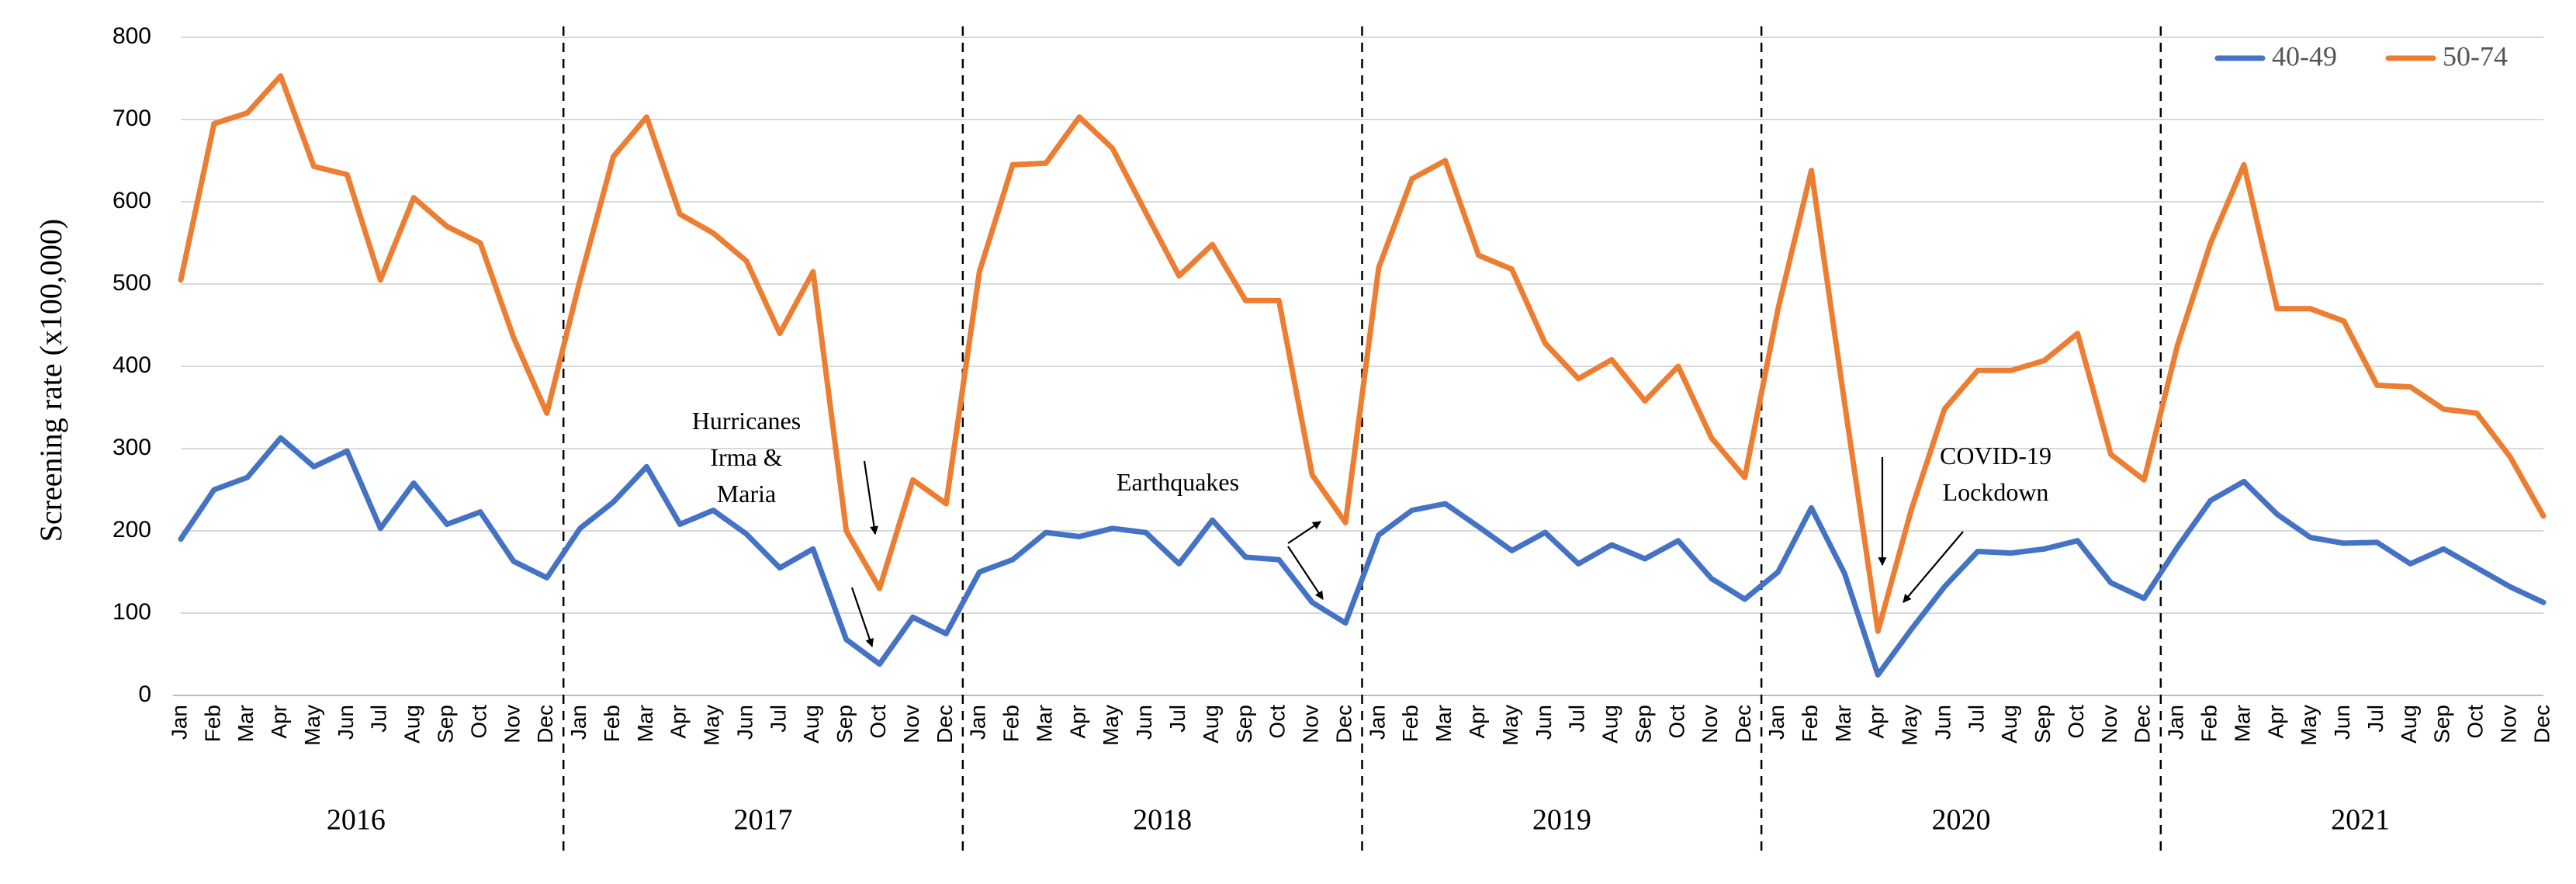 This screenshot has height=884, width=2576. What do you see at coordinates (2361, 55) in the screenshot?
I see `legend: 40-49 50-74` at bounding box center [2361, 55].